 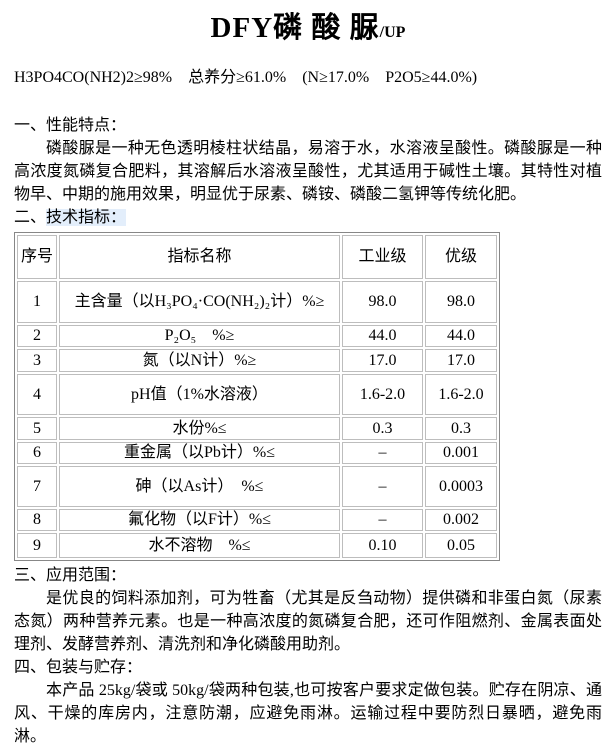 I want to click on page-title: DFY磷 酸 脲/UP, so click(x=308, y=30).